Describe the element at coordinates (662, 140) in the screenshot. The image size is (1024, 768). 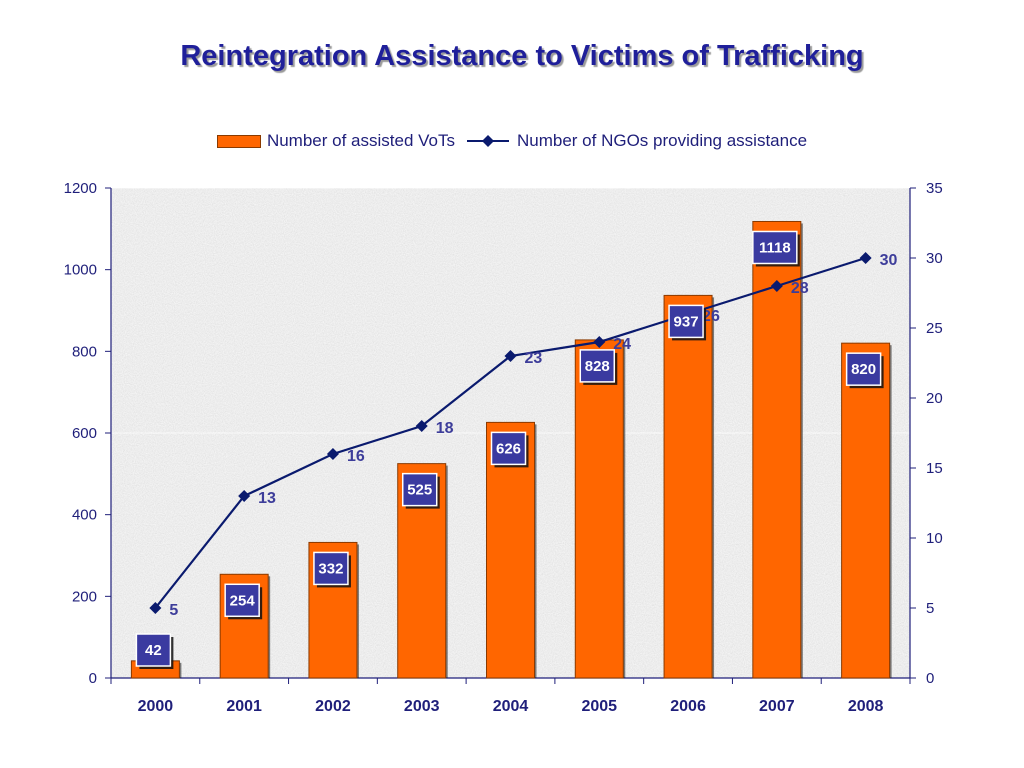
I see `legend-label-ngos: Number of NGOs providing assistance` at that location.